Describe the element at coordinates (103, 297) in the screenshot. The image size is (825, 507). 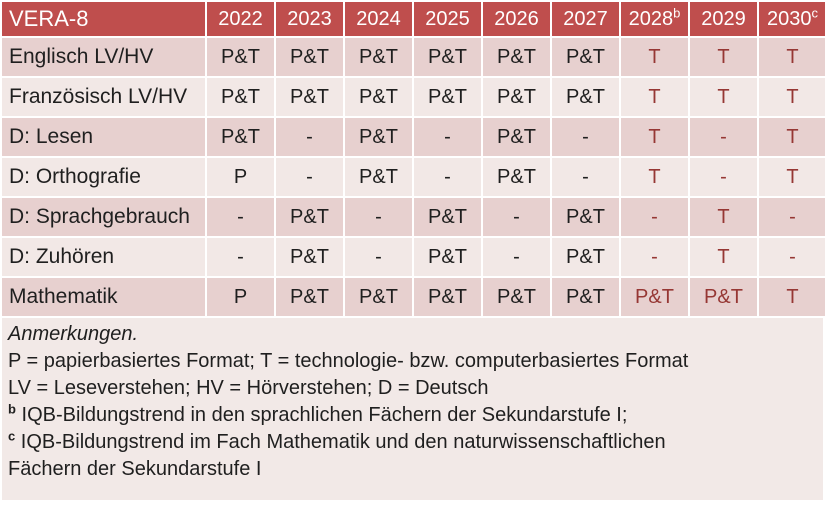
I see `row-label: Mathematik` at that location.